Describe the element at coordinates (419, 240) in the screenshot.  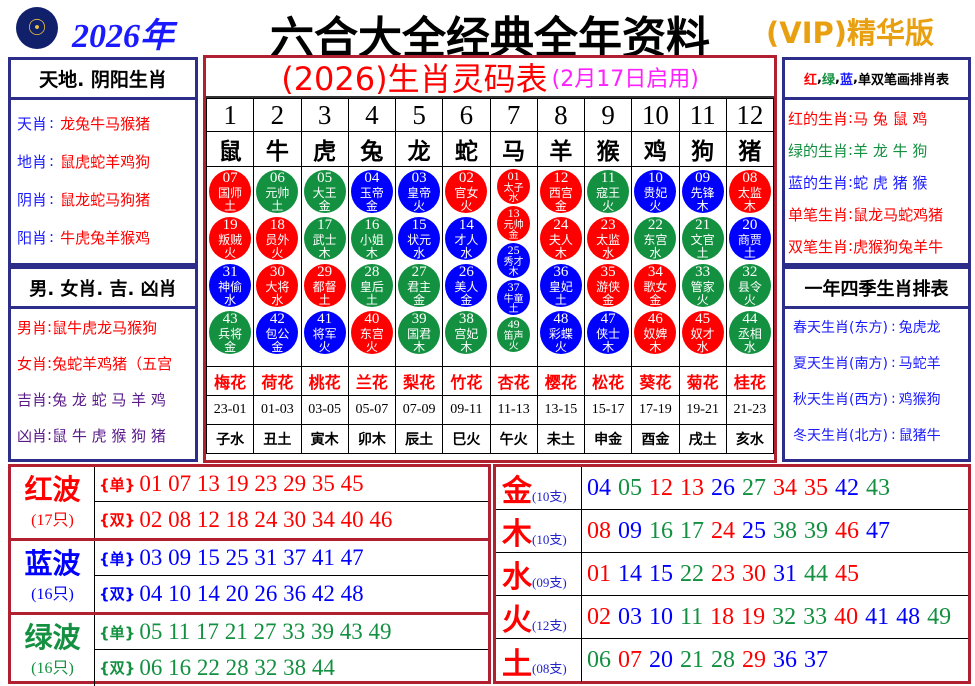
I see `ball-title: 状元` at that location.